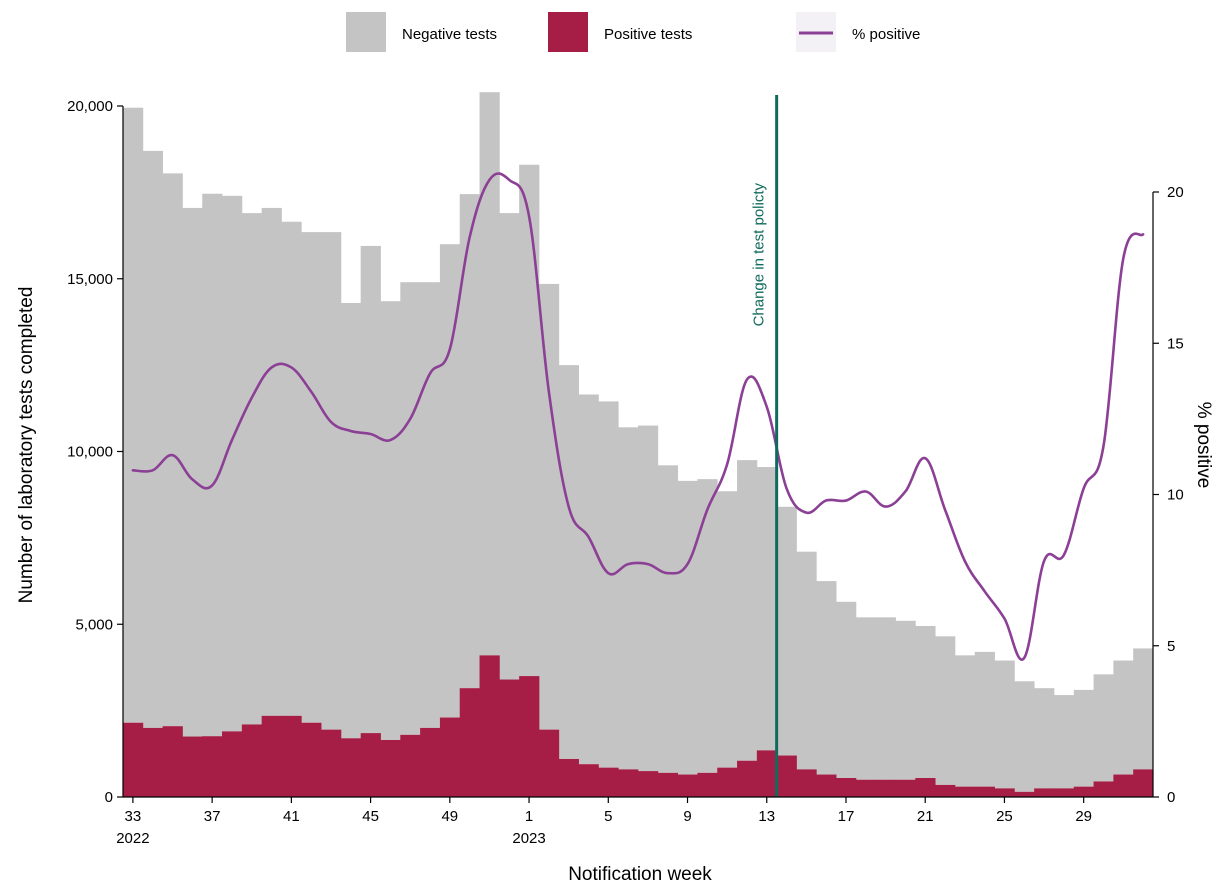  Describe the element at coordinates (608, 816) in the screenshot. I see `x-tick-label: 5` at that location.